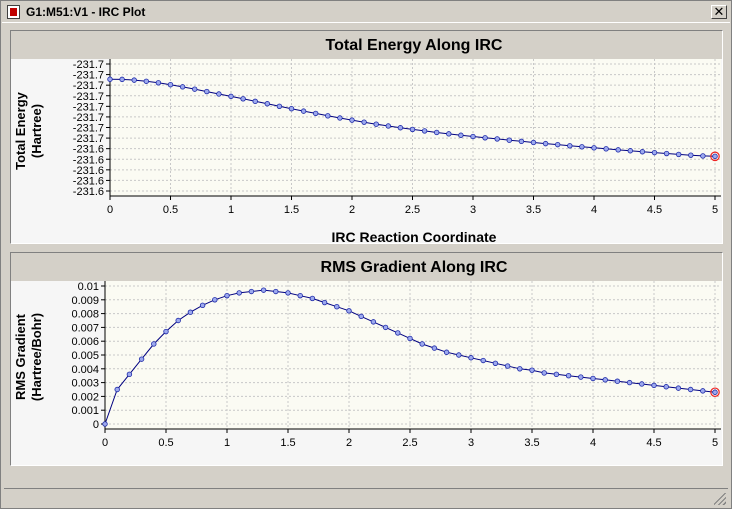 Image resolution: width=732 pixels, height=509 pixels. I want to click on rms-x-tick-label: 4, so click(593, 443).